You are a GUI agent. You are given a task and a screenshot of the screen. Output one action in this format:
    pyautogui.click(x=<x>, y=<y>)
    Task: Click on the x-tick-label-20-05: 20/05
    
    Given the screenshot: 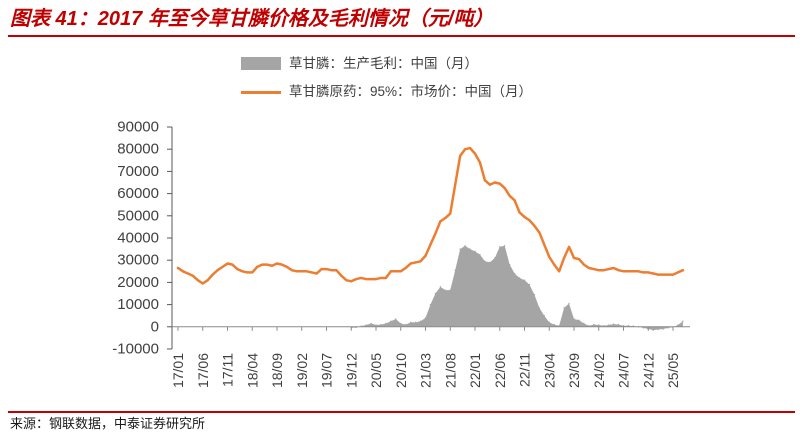 What is the action you would take?
    pyautogui.click(x=376, y=370)
    